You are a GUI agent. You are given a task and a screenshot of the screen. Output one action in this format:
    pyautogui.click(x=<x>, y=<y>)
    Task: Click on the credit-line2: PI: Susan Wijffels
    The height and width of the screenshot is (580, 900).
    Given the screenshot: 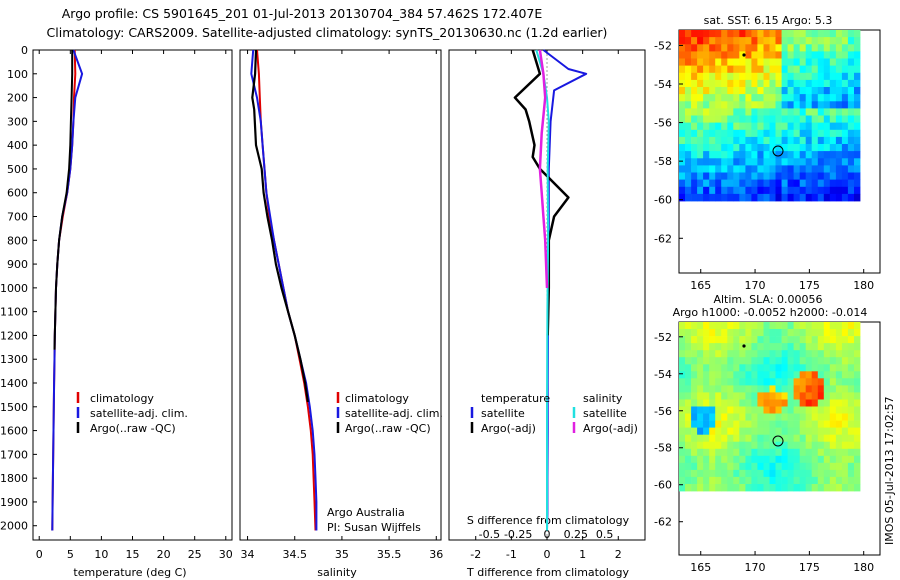 What is the action you would take?
    pyautogui.click(x=374, y=527)
    